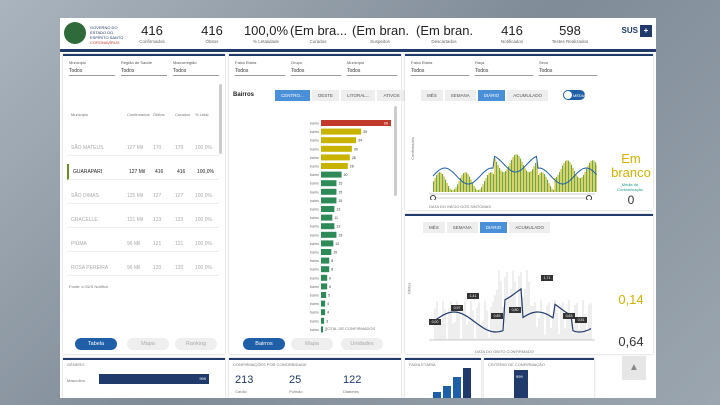 The height and width of the screenshot is (405, 720). What do you see at coordinates (159, 114) in the screenshot?
I see `table-header: Óbitos` at bounding box center [159, 114].